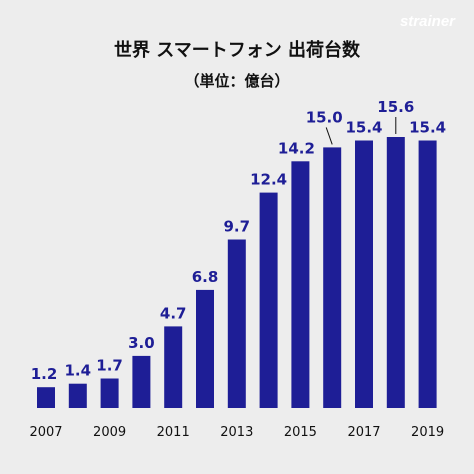  Describe the element at coordinates (236, 81) in the screenshot. I see `chart-subtitle: （単位：億台）` at that location.